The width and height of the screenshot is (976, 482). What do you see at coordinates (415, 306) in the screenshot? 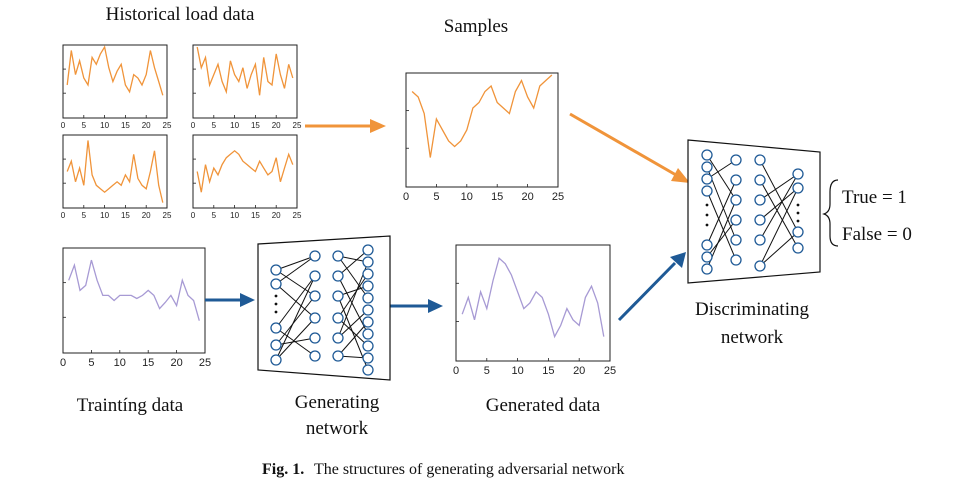
I see `arrow-generator-to-generated` at bounding box center [415, 306].